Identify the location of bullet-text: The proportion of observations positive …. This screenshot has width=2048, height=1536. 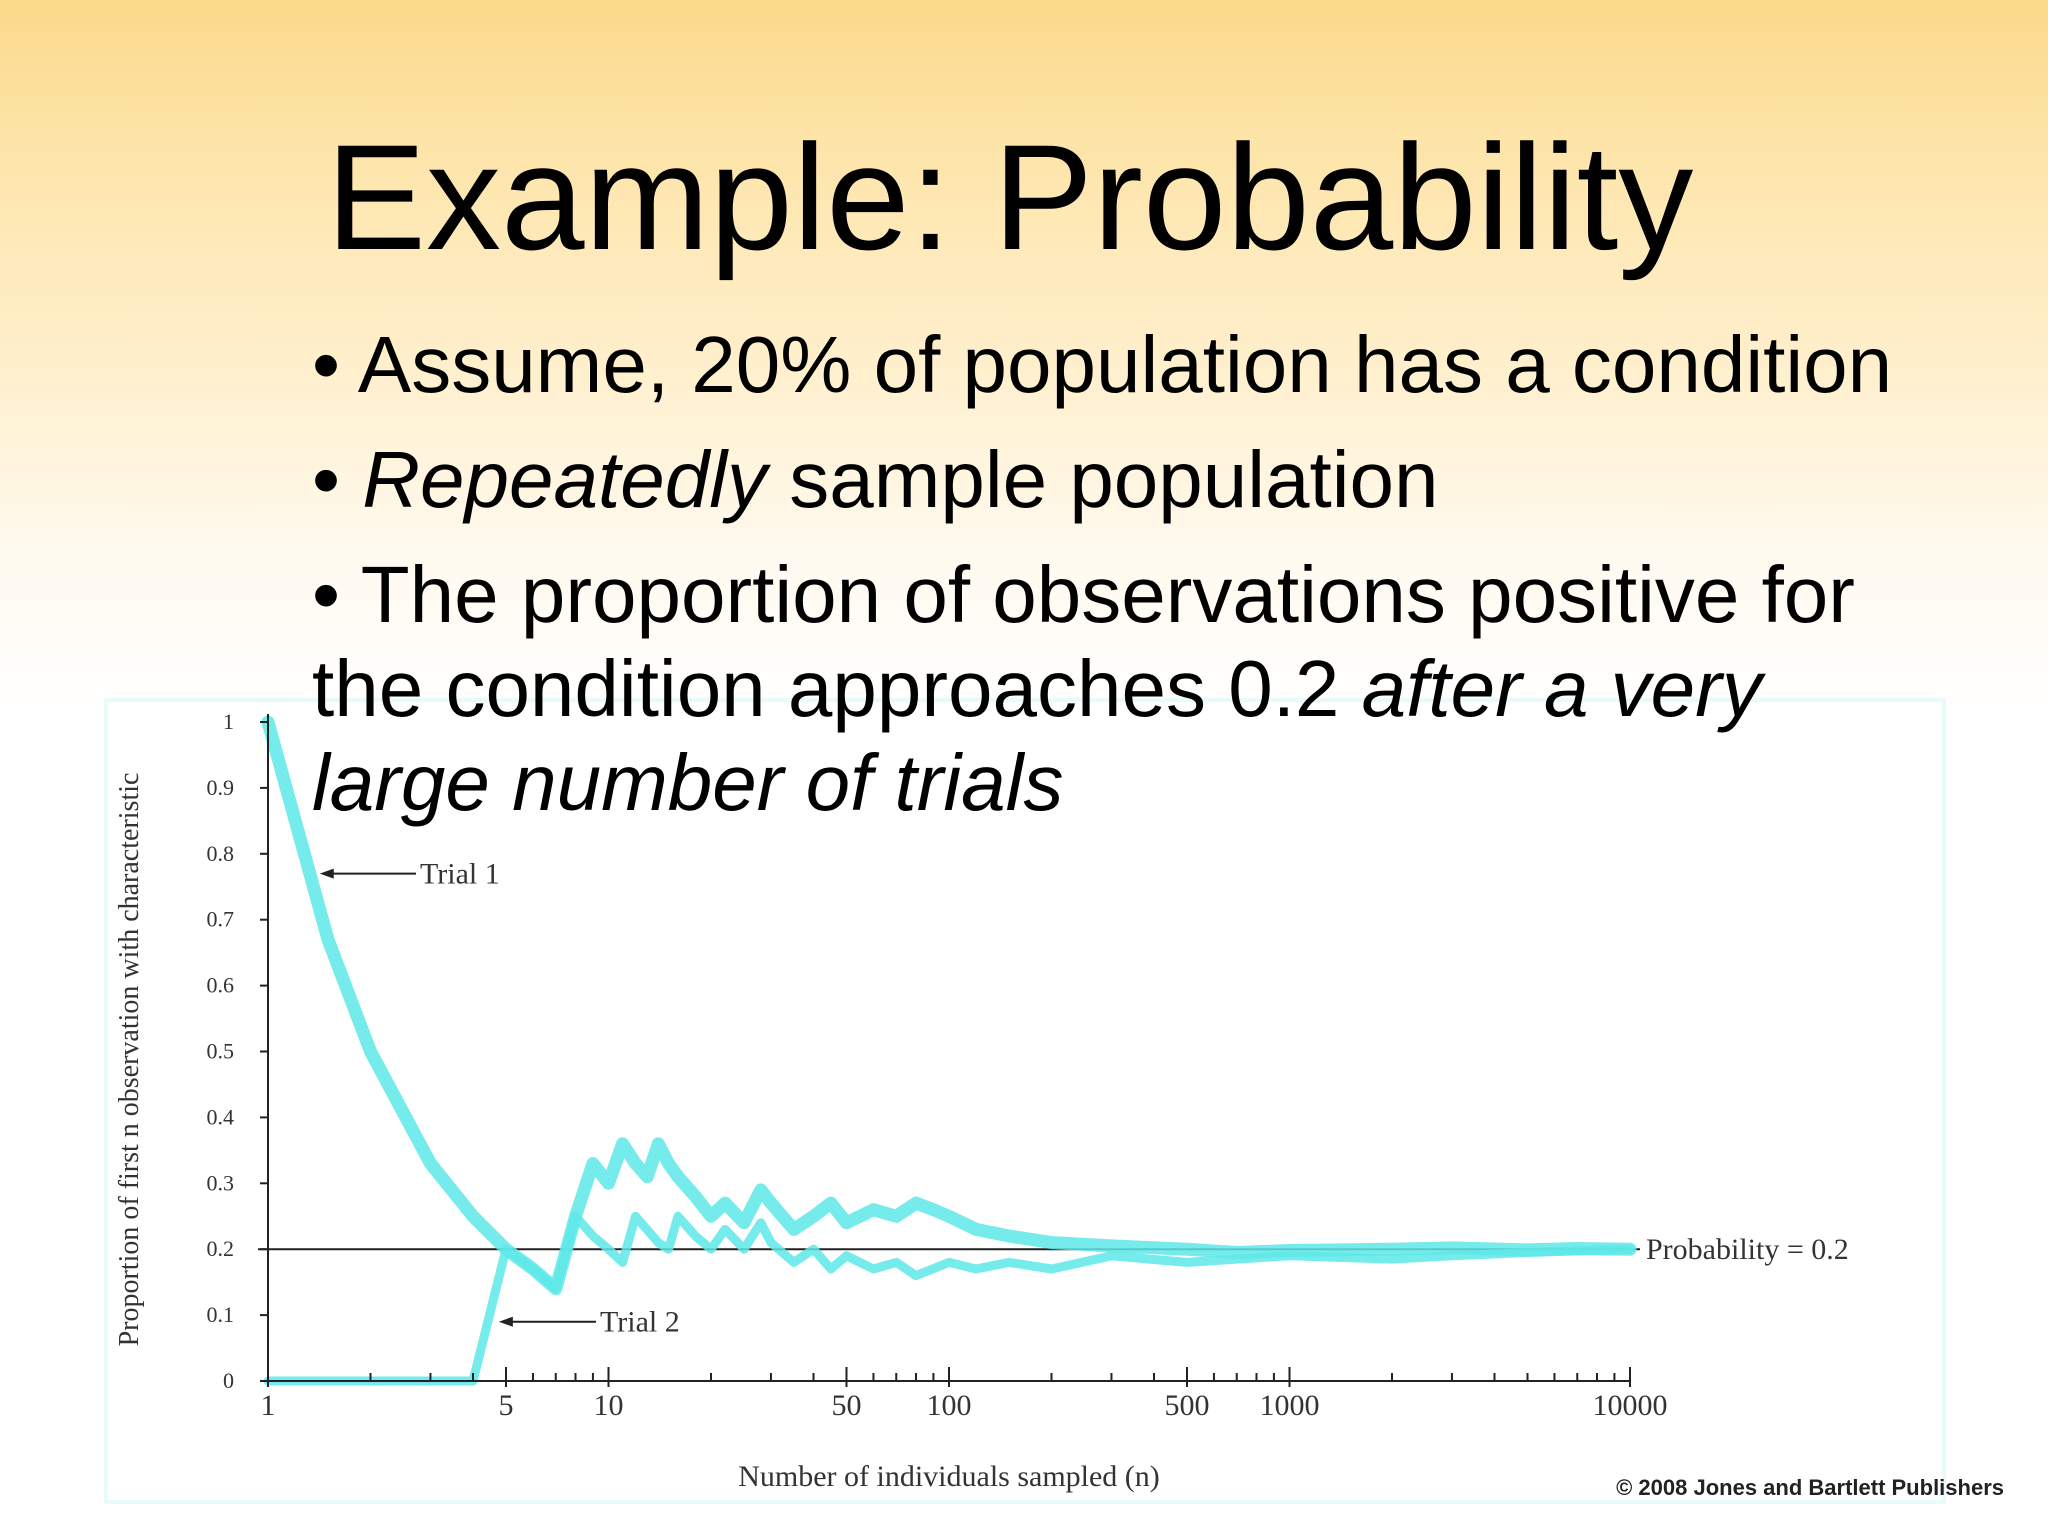
(1083, 641).